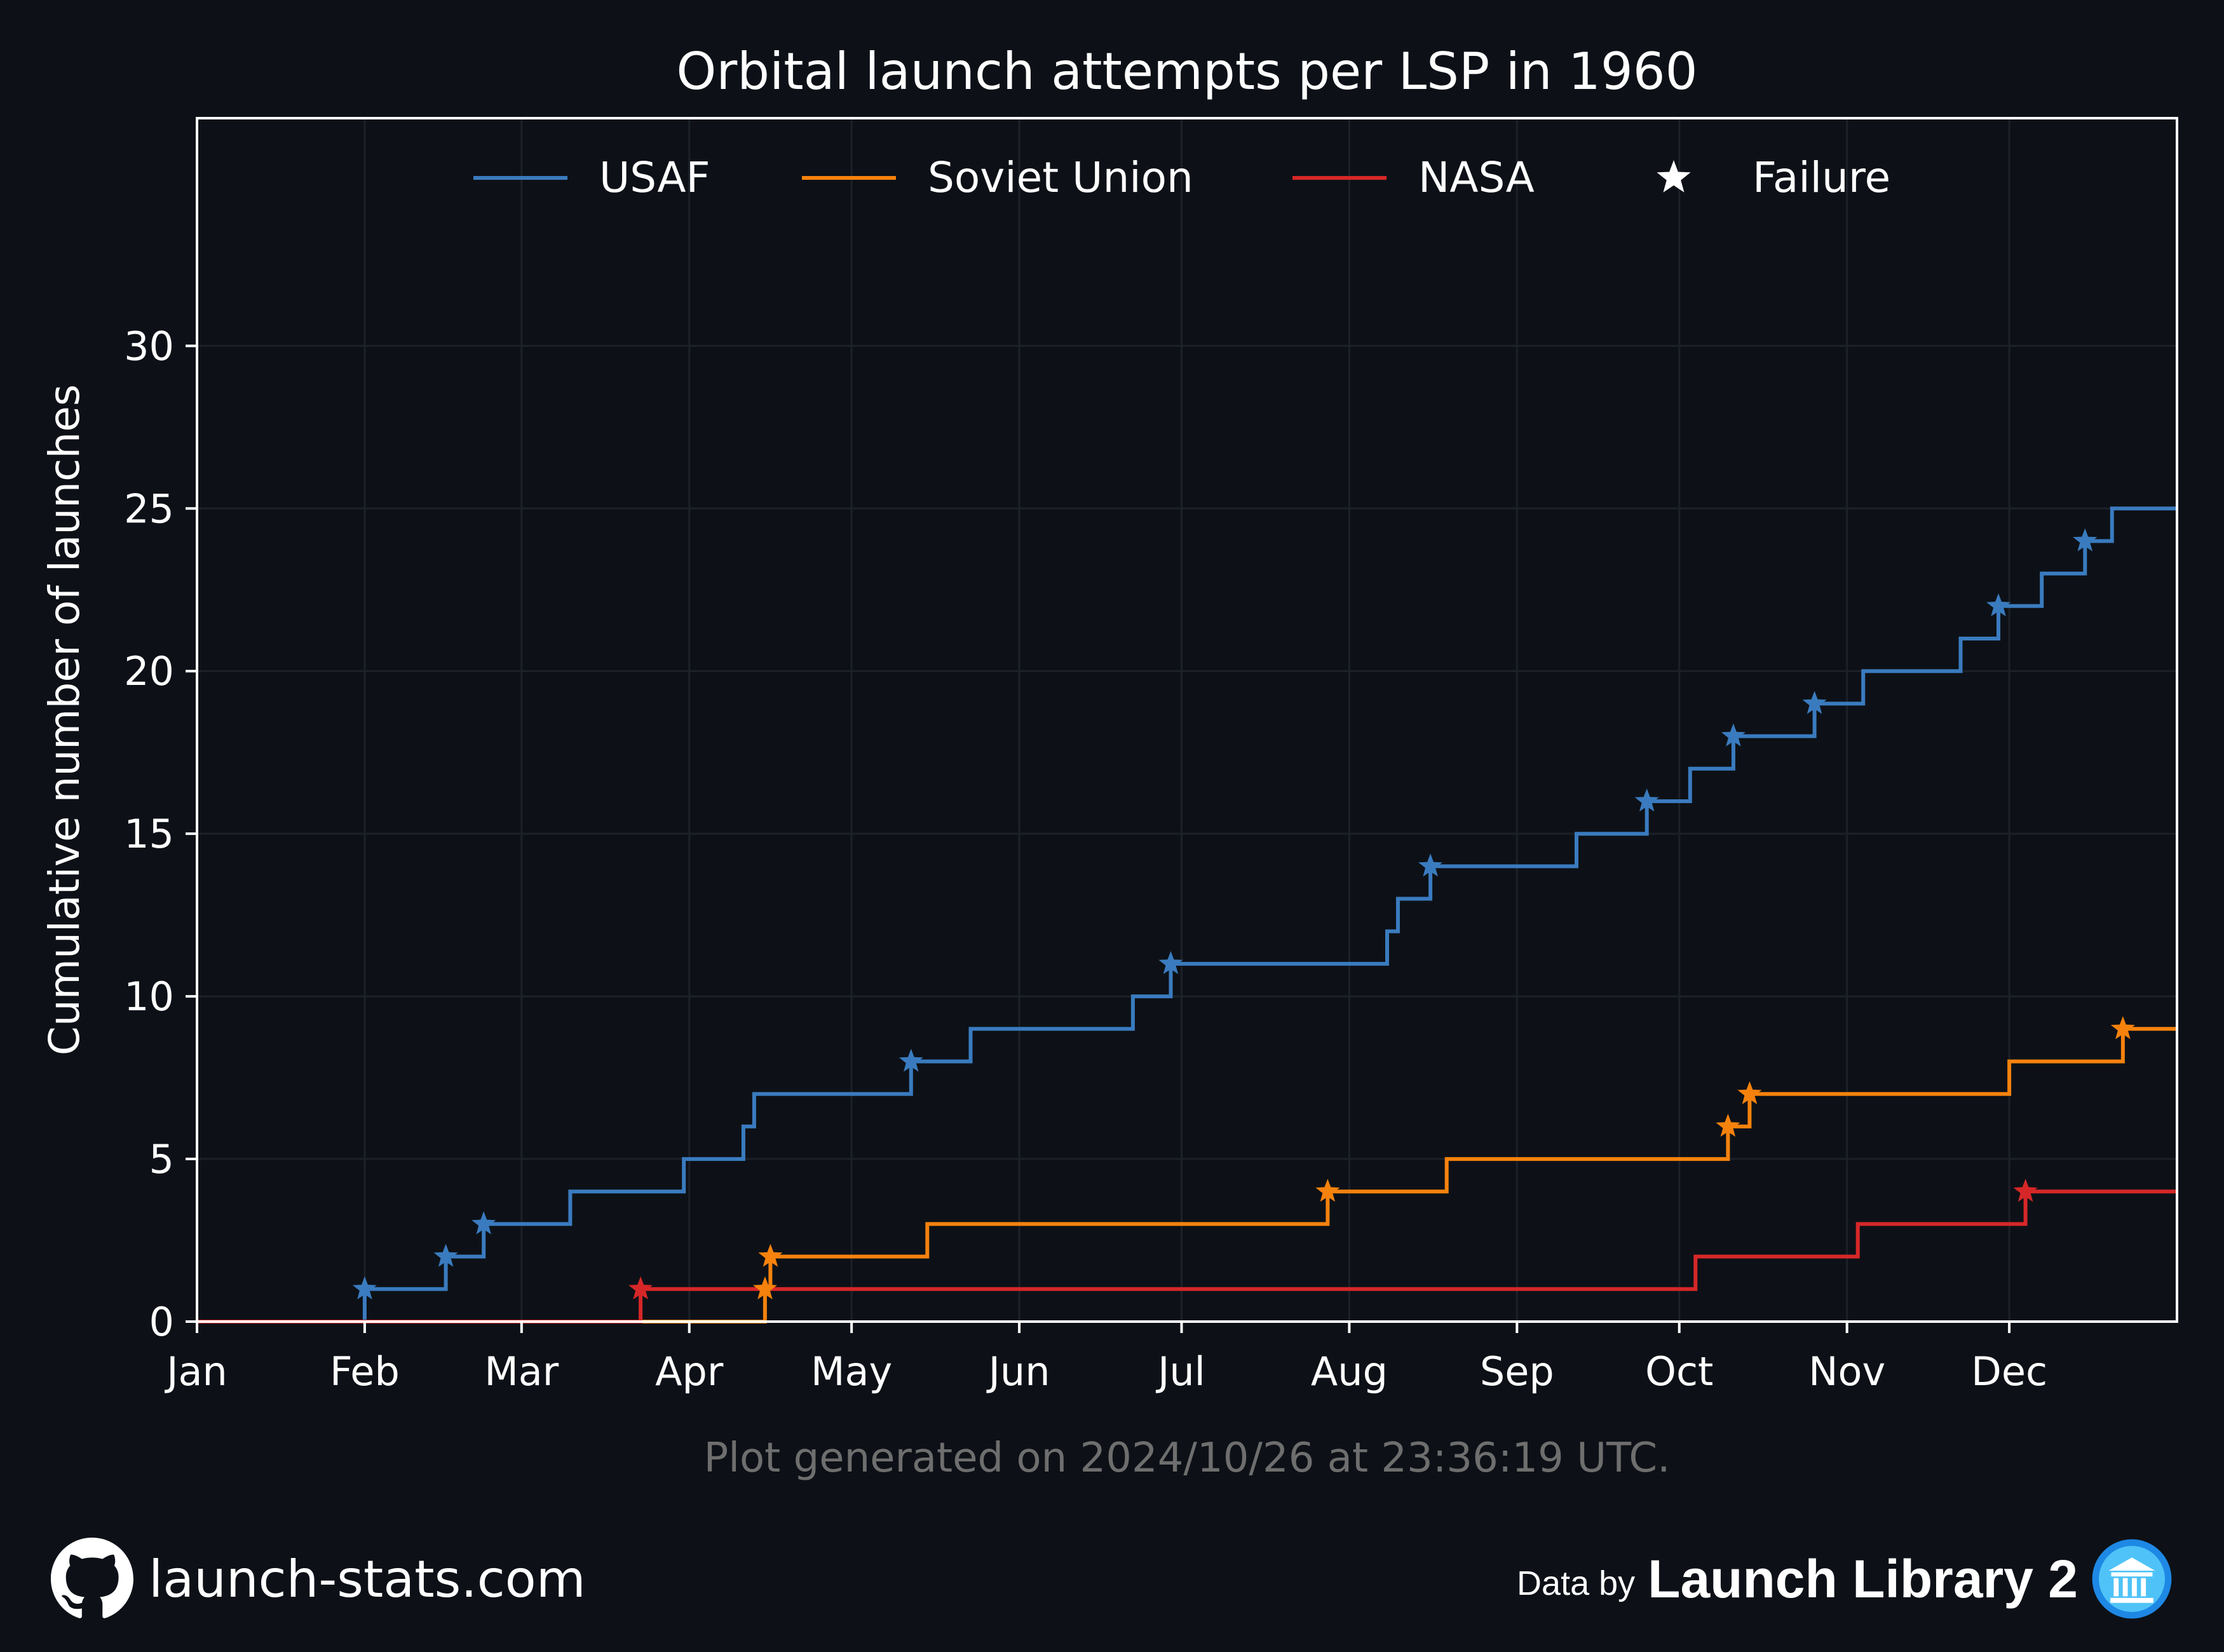 The image size is (2224, 1652). What do you see at coordinates (1822, 177) in the screenshot?
I see `legend-label: Failure` at bounding box center [1822, 177].